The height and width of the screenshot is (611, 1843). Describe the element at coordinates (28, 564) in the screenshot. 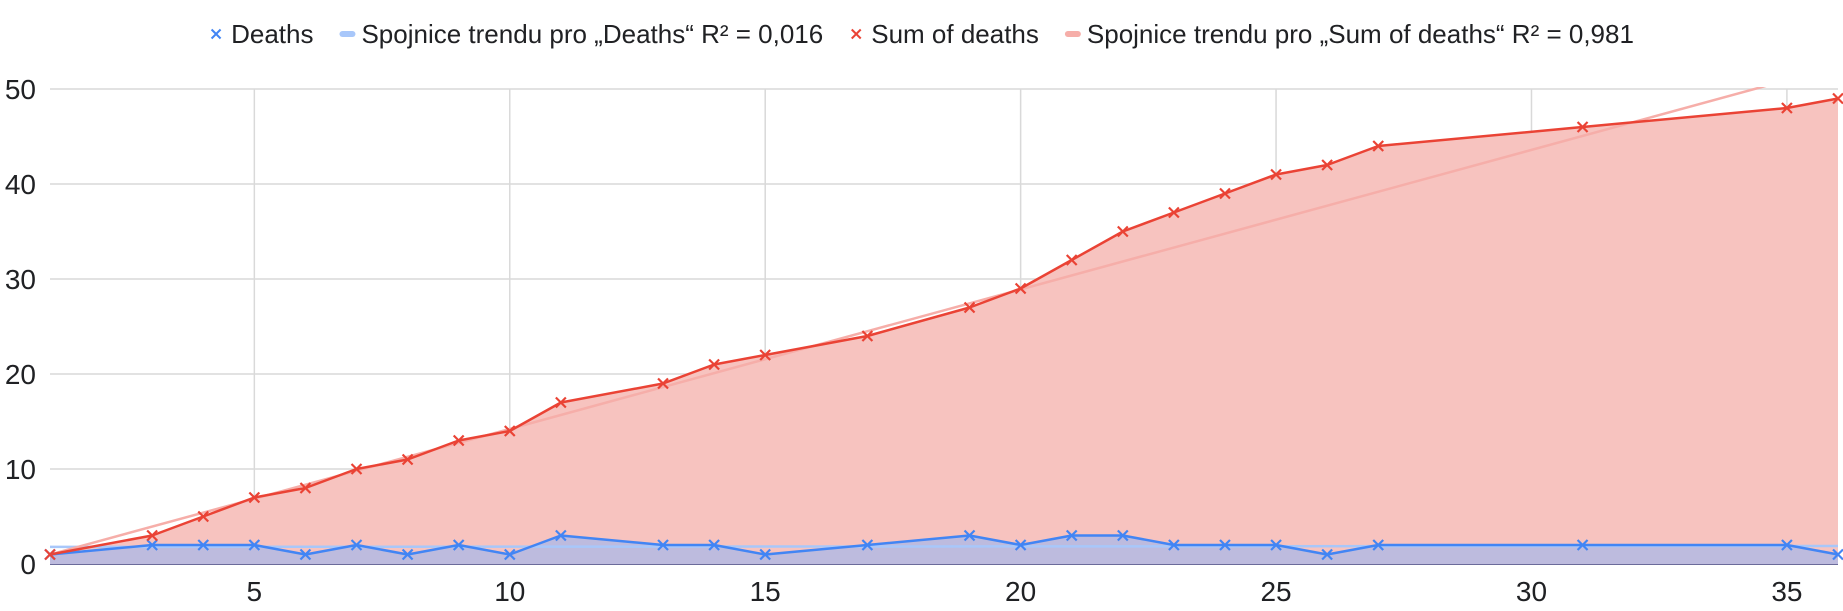

I see `y-tick-label: 0` at that location.